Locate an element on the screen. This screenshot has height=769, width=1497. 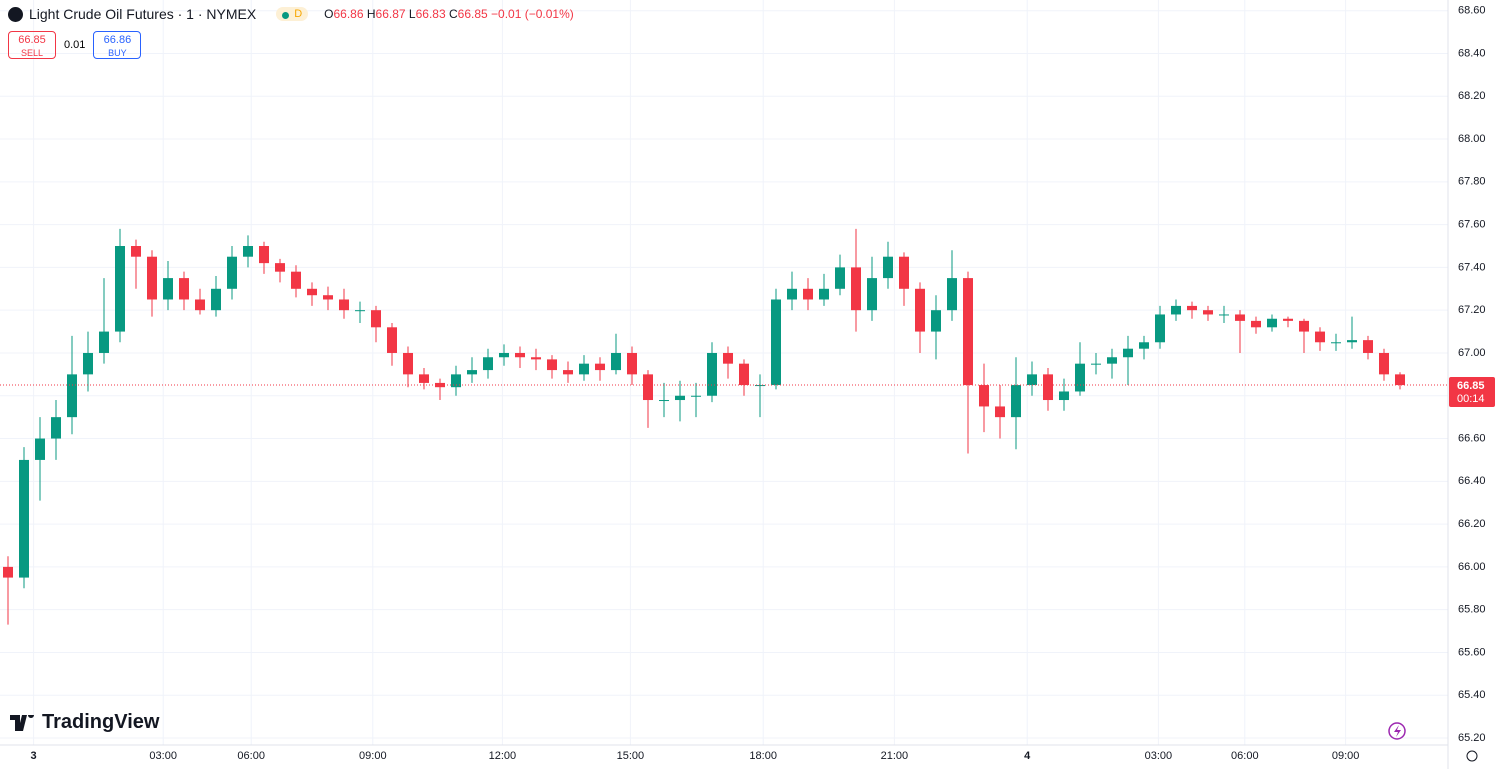
y-tick-label: 66.20 is located at coordinates (1472, 524).